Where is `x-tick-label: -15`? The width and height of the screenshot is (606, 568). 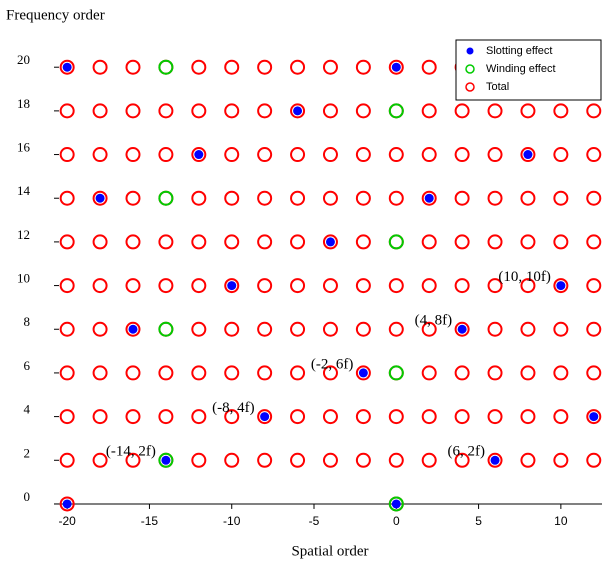
x-tick-label: -15 is located at coordinates (150, 521).